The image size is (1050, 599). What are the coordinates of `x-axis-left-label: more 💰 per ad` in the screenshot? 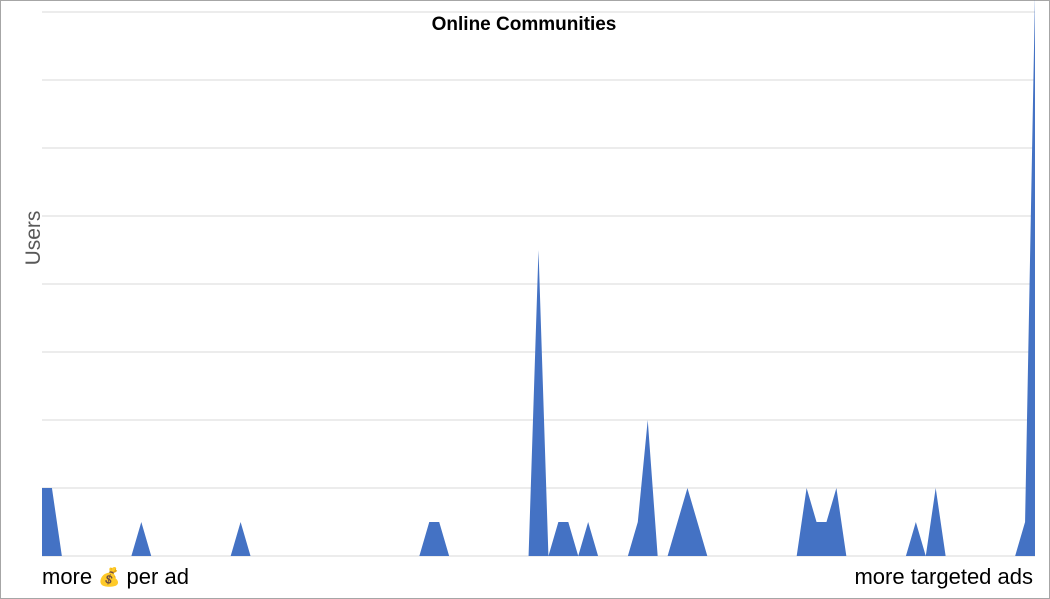 It's located at (115, 577).